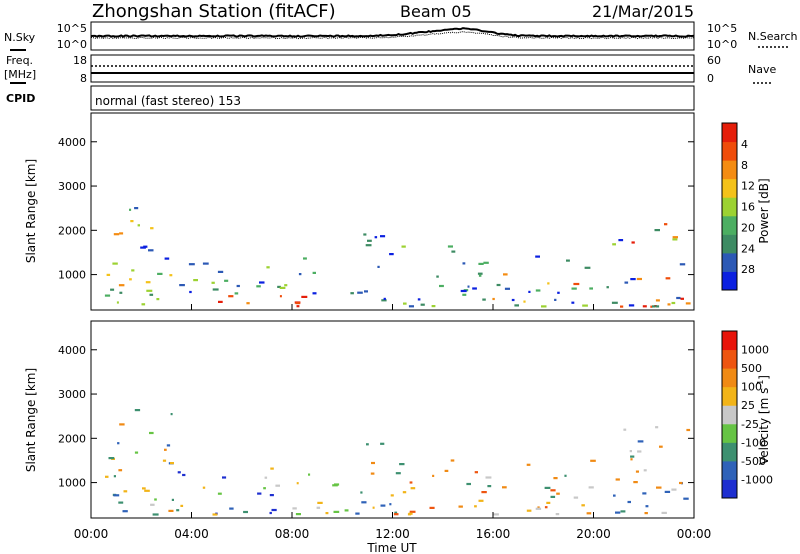 The image size is (800, 554). I want to click on velocity-colorbar: -1000 -500 -100 -25 25 100 500 1000, so click(747, 414).